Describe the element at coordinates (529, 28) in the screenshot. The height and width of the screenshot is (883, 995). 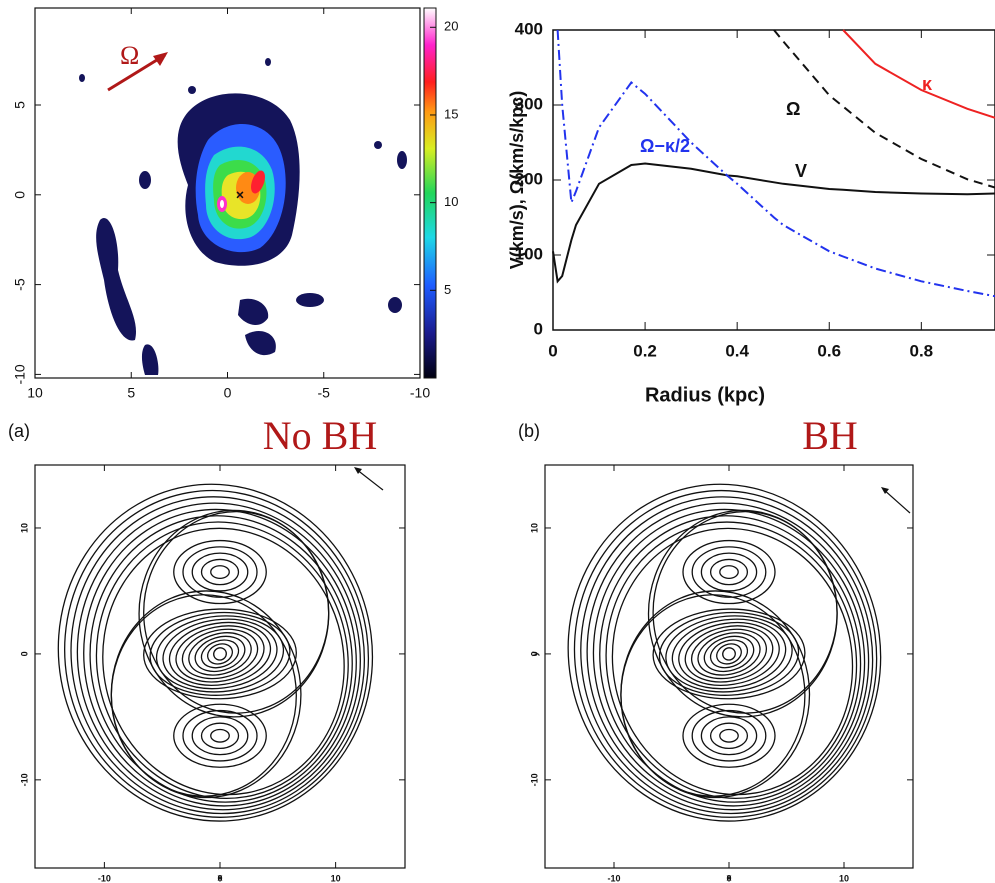
I see `y-tick-label: 400` at that location.